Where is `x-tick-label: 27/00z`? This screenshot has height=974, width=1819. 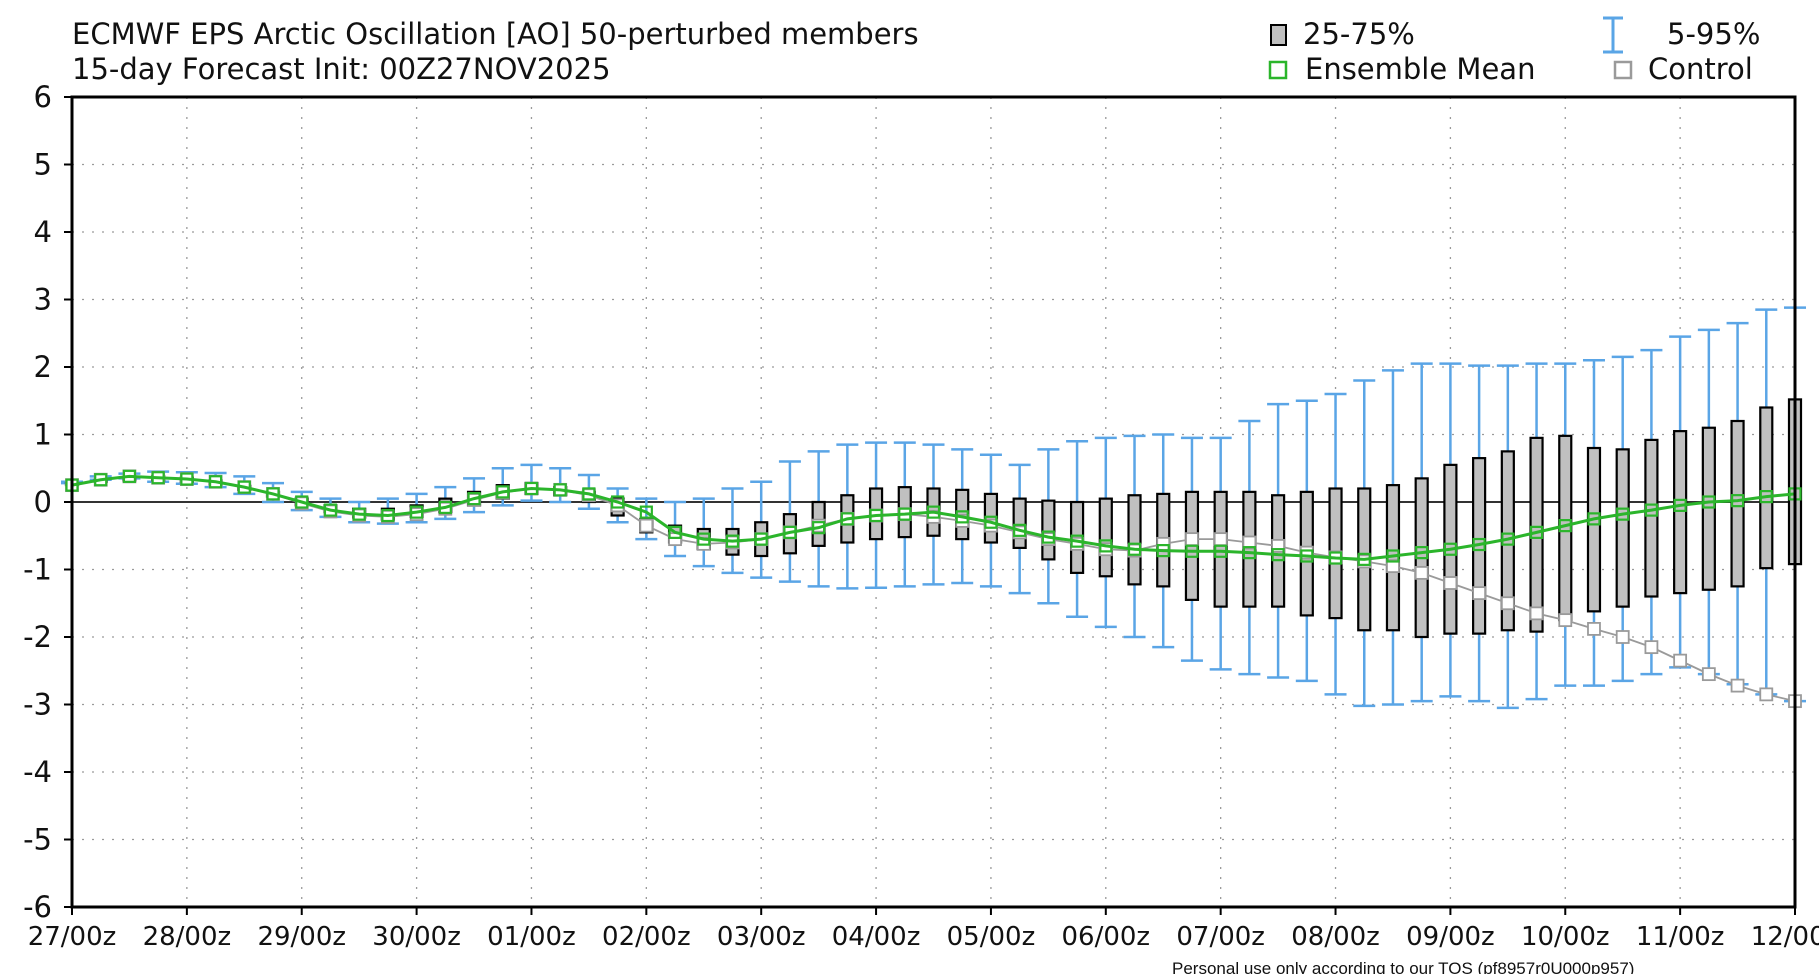 x-tick-label: 27/00z is located at coordinates (72, 937).